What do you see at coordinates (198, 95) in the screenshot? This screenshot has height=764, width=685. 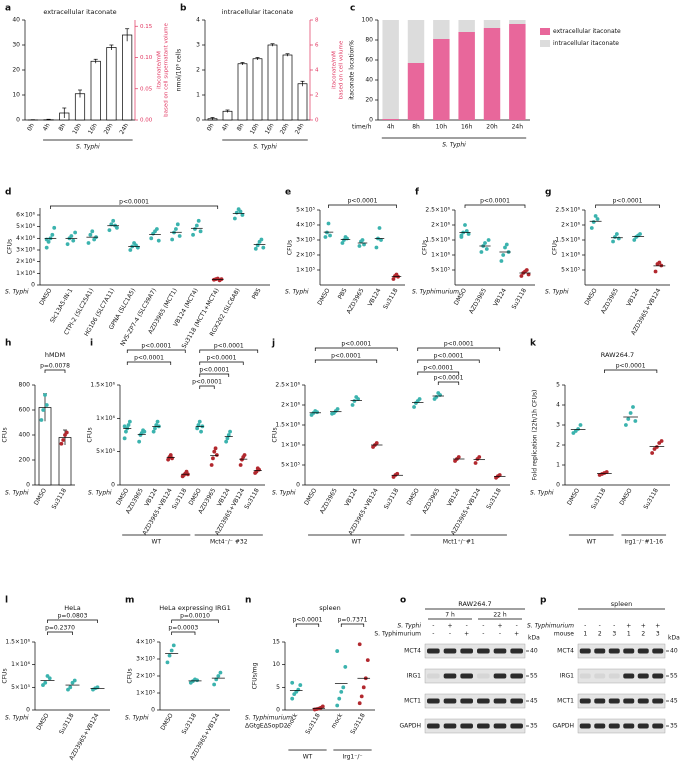 I see `y-tick-label: 1` at bounding box center [198, 95].